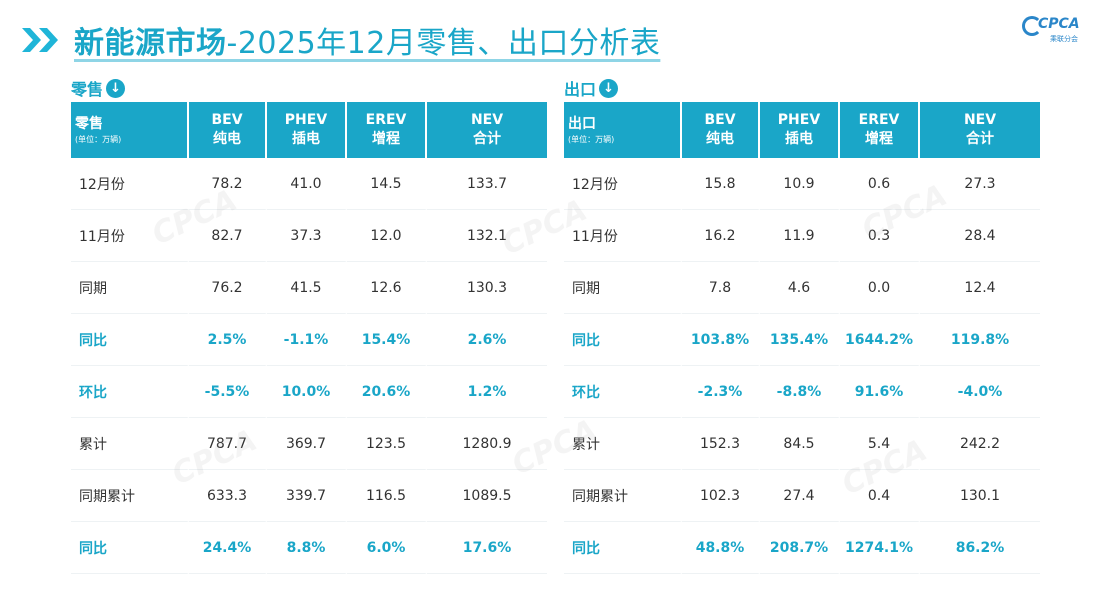  I want to click on table-cell: 787.7, so click(228, 444).